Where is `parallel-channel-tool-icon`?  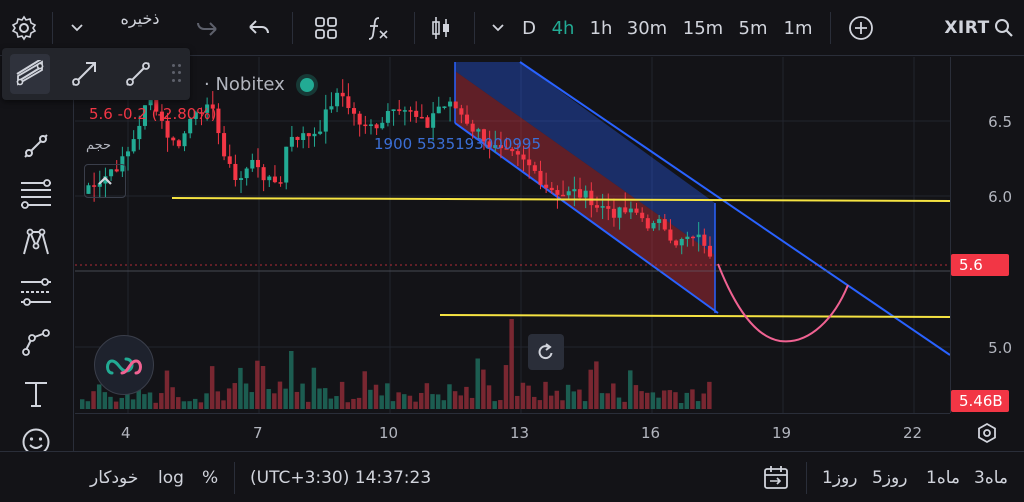 parallel-channel-tool-icon is located at coordinates (30, 74).